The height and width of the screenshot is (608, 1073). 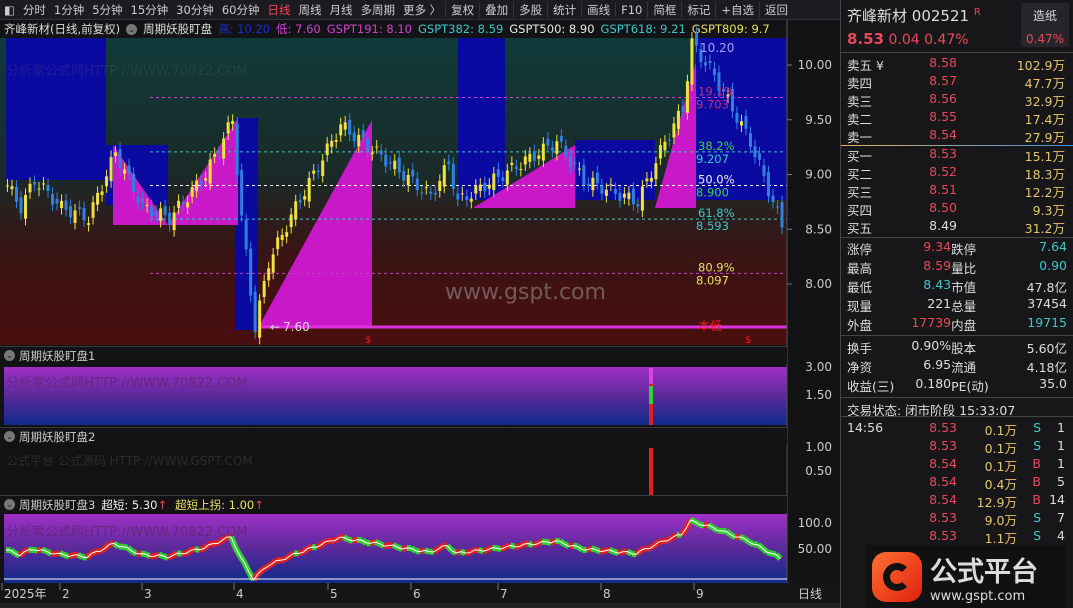 What do you see at coordinates (34, 9) in the screenshot?
I see `toolbar-item: 分时` at bounding box center [34, 9].